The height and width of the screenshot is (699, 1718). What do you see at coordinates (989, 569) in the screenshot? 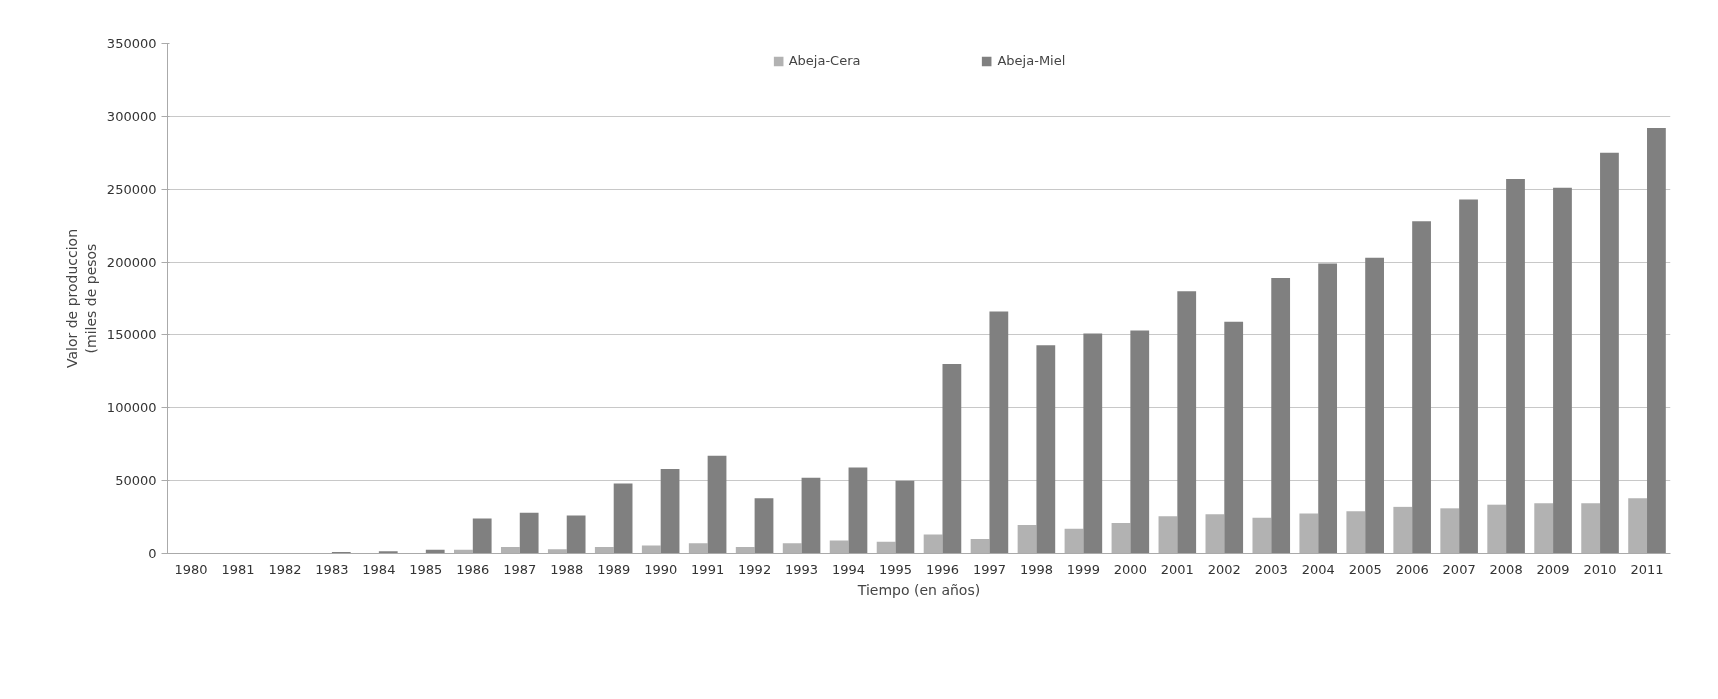
I see `x-tick-label: 1997` at bounding box center [989, 569].